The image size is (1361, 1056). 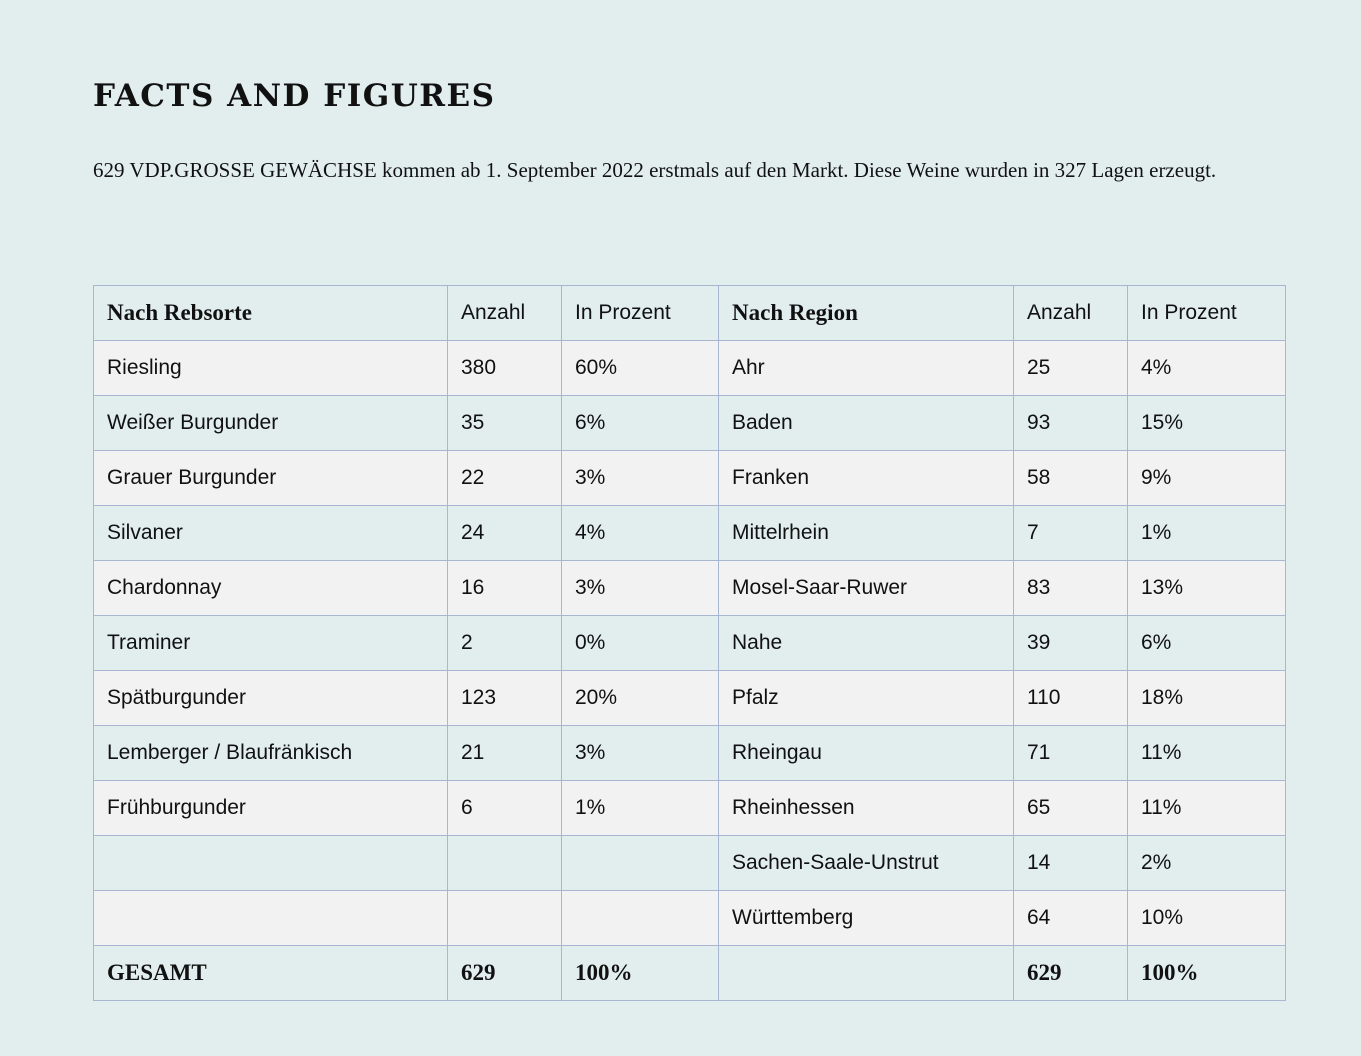 I want to click on table-row: Chardonnay 16 3% Mosel-Saar-Ruwer 83 13%, so click(x=689, y=588).